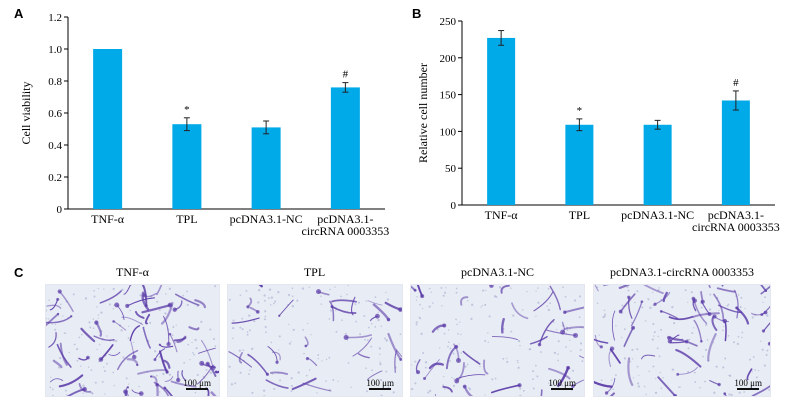 Image resolution: width=789 pixels, height=403 pixels. I want to click on y-tick-label: 100, so click(448, 132).